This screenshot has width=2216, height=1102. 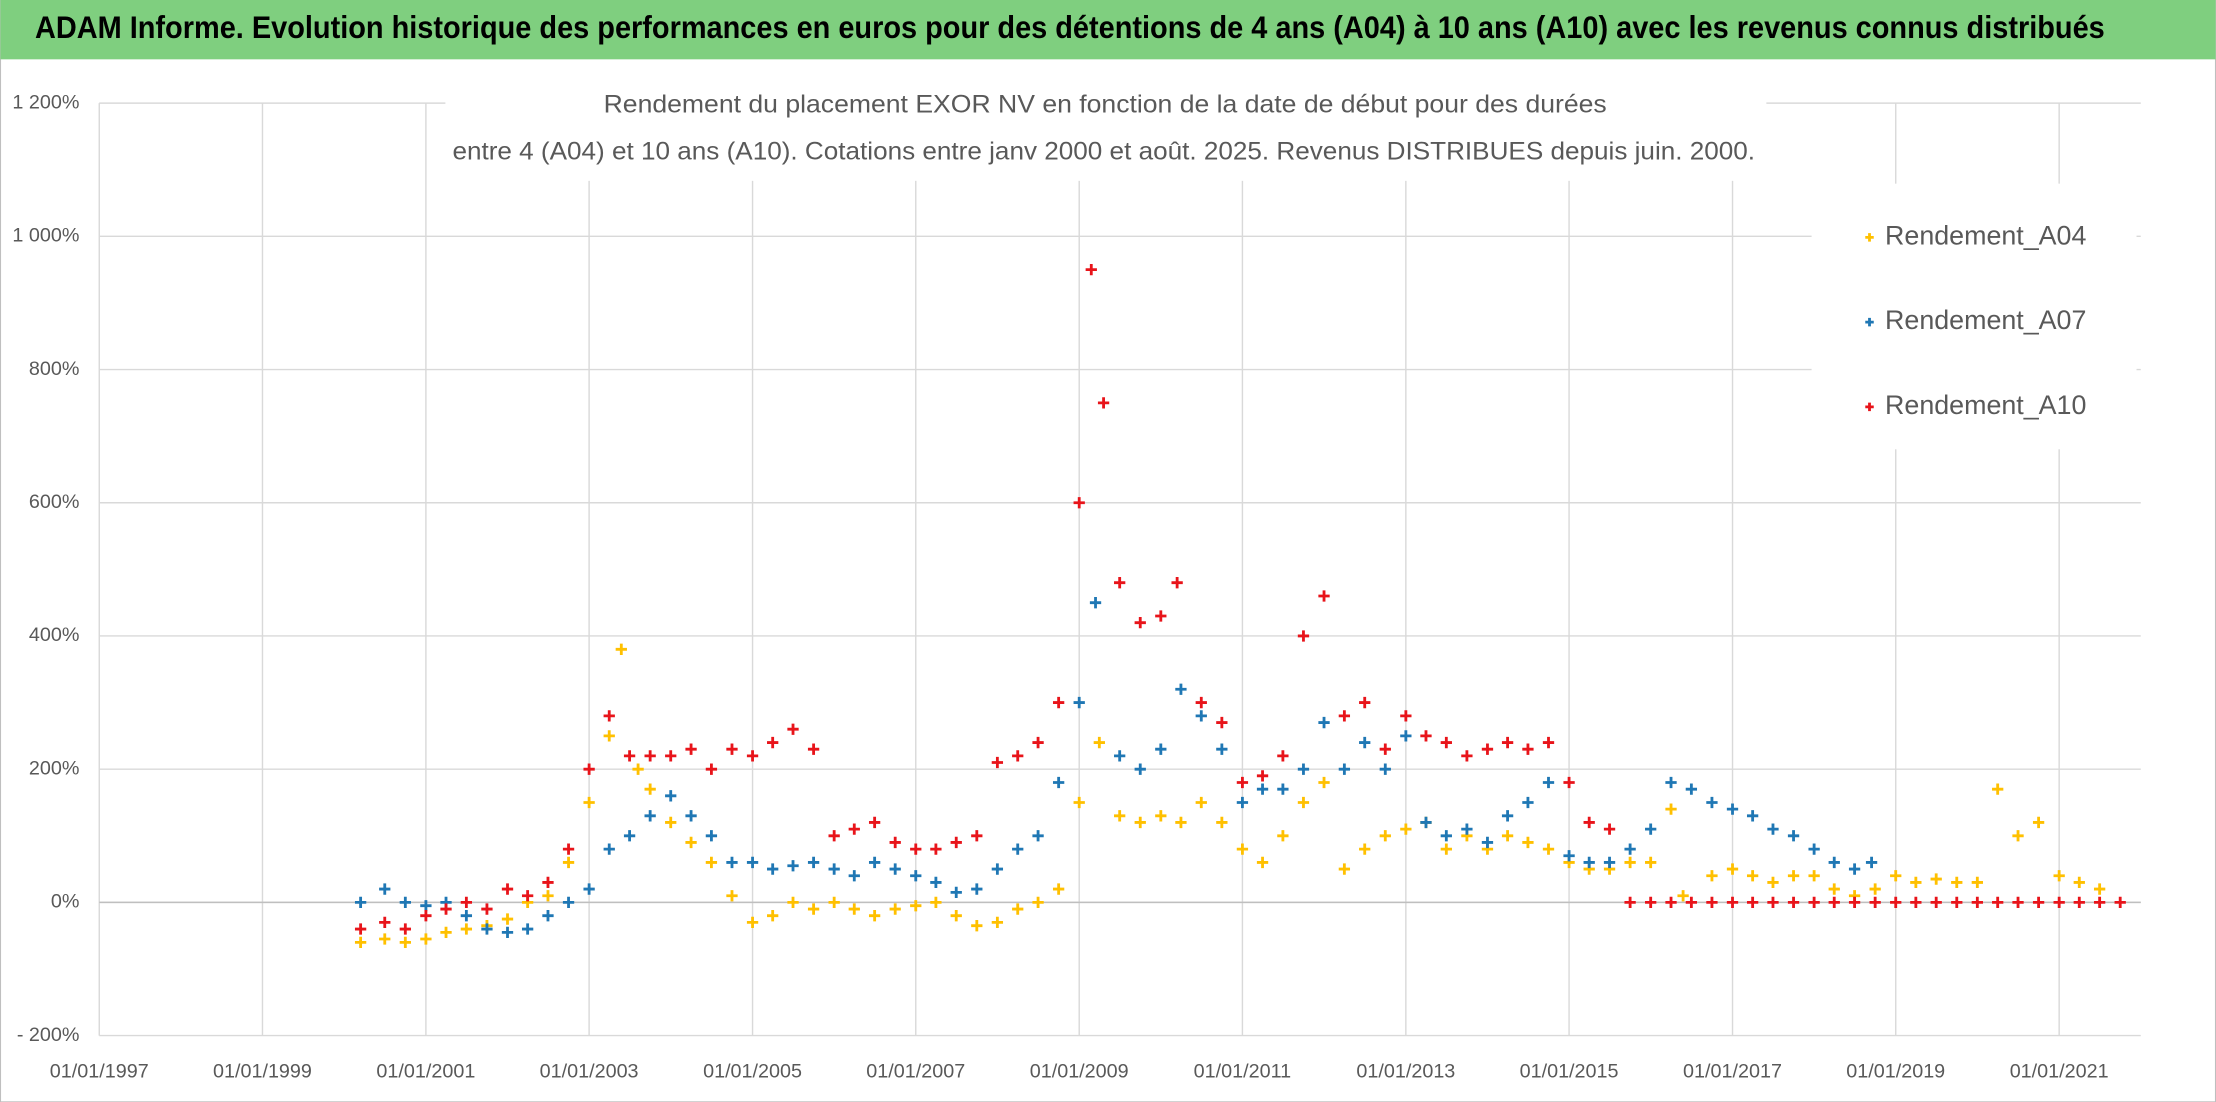 I want to click on legend: Rendement_A04 Rendement_A07 Rendement_A10, so click(x=1975, y=320).